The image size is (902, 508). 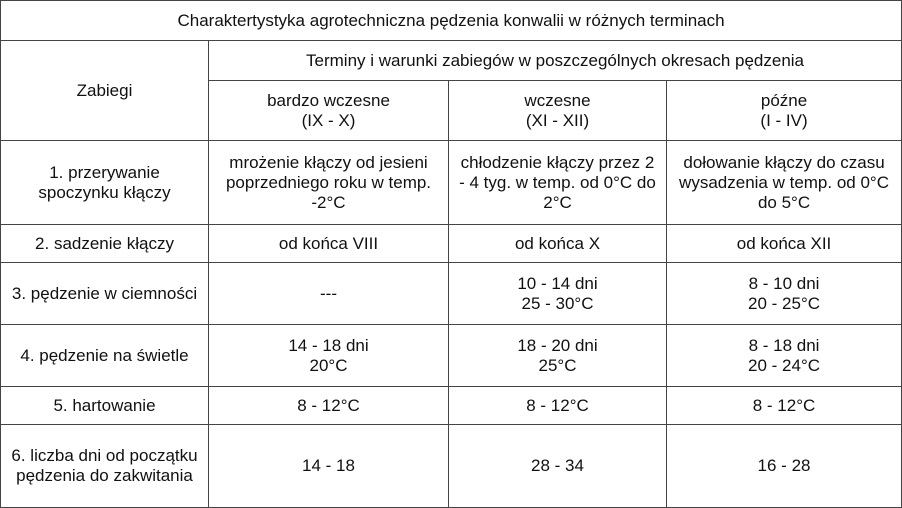 I want to click on cell-line: 8 - 18 dni, so click(x=784, y=345).